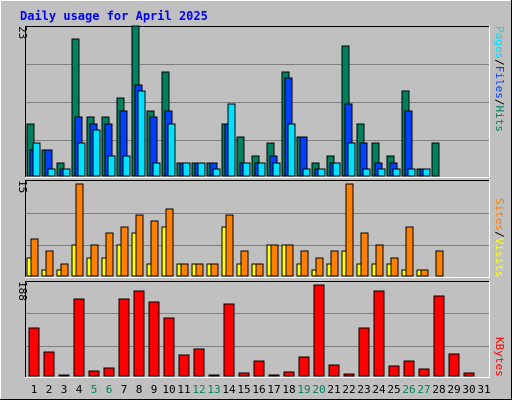  What do you see at coordinates (499, 214) in the screenshot?
I see `legend-sites: Sites` at bounding box center [499, 214].